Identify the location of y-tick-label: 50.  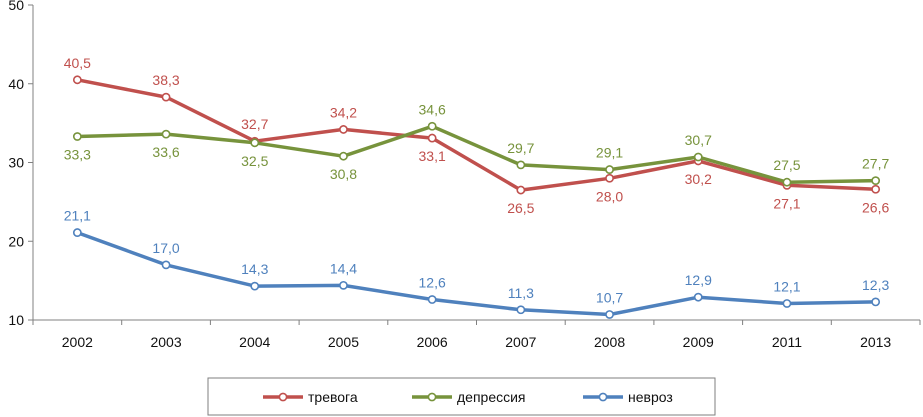
(16, 6).